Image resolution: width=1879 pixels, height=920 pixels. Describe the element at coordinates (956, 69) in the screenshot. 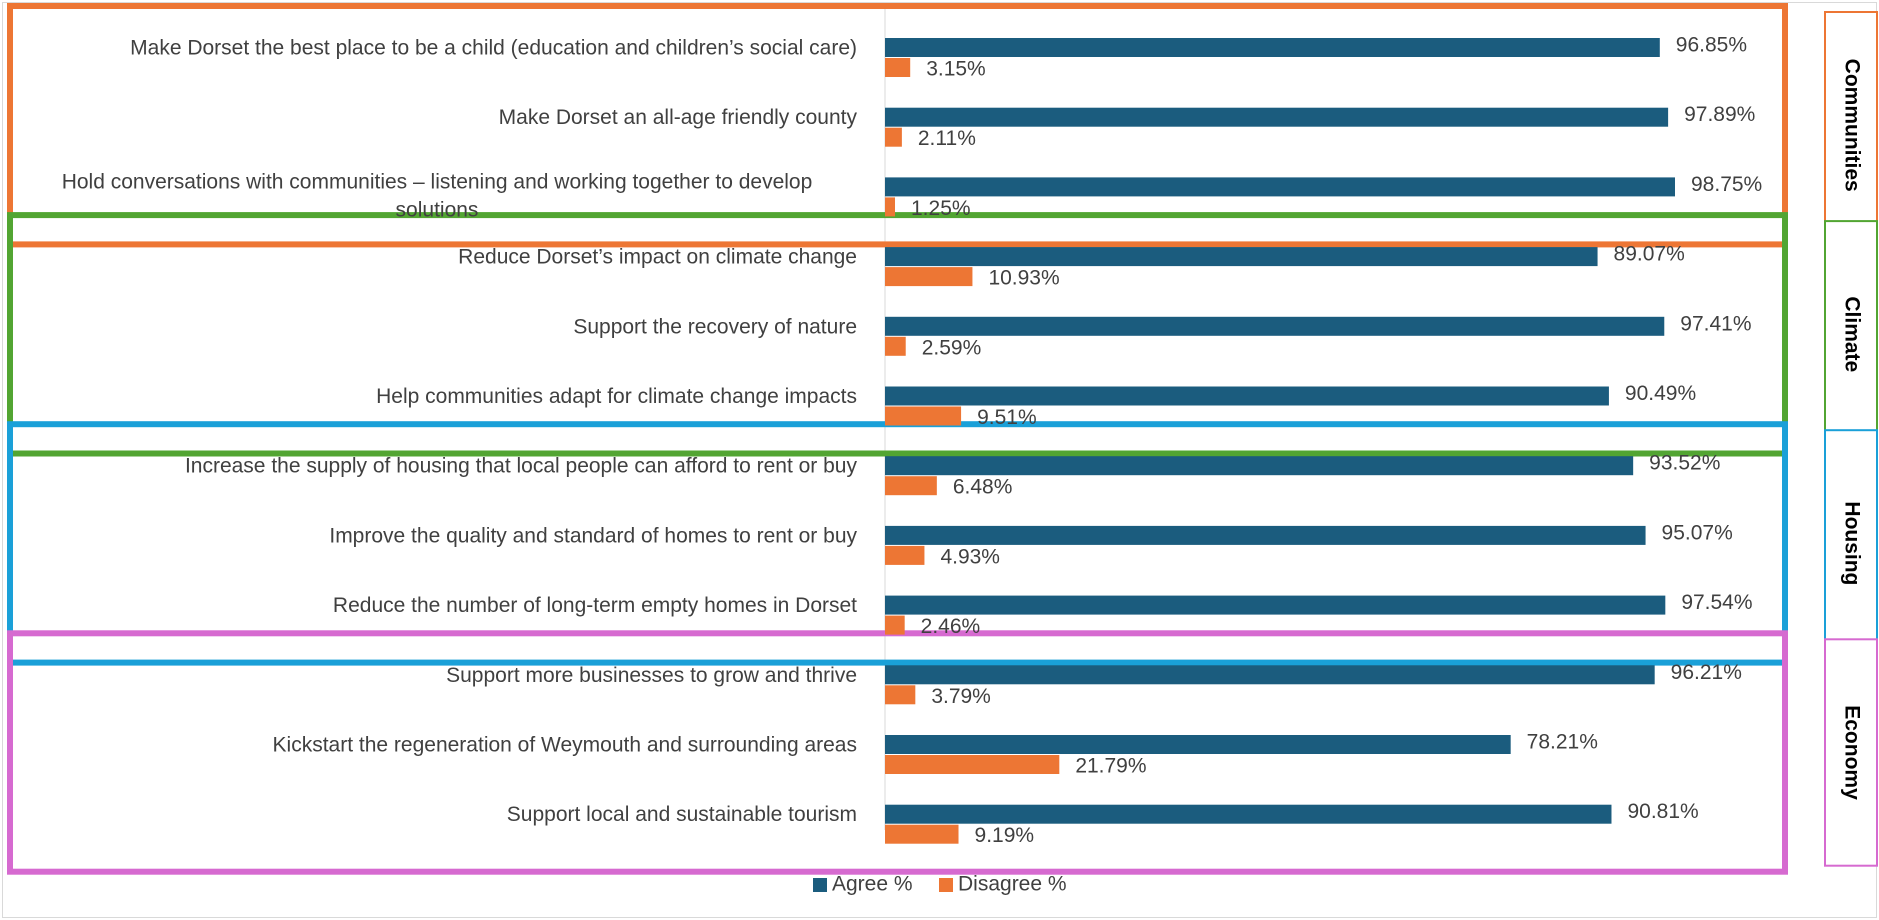

I see `disagree-data-label: 3.15%` at that location.